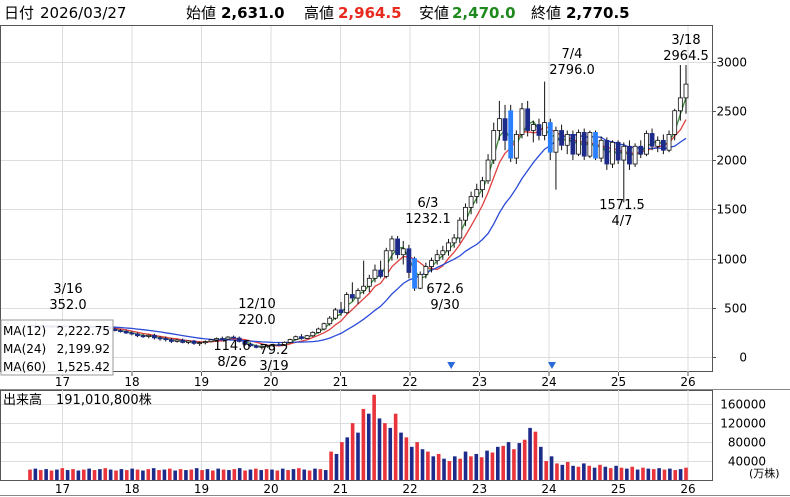  What do you see at coordinates (743, 405) in the screenshot?
I see `vol-y-tick-label: 160000` at bounding box center [743, 405].